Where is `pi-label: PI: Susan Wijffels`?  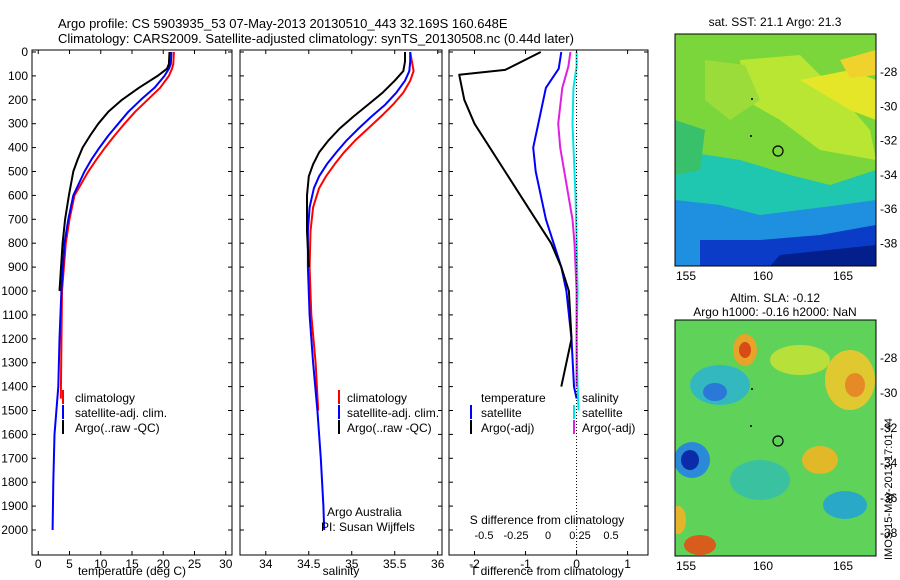
pi-label: PI: Susan Wijffels is located at coordinates (368, 527).